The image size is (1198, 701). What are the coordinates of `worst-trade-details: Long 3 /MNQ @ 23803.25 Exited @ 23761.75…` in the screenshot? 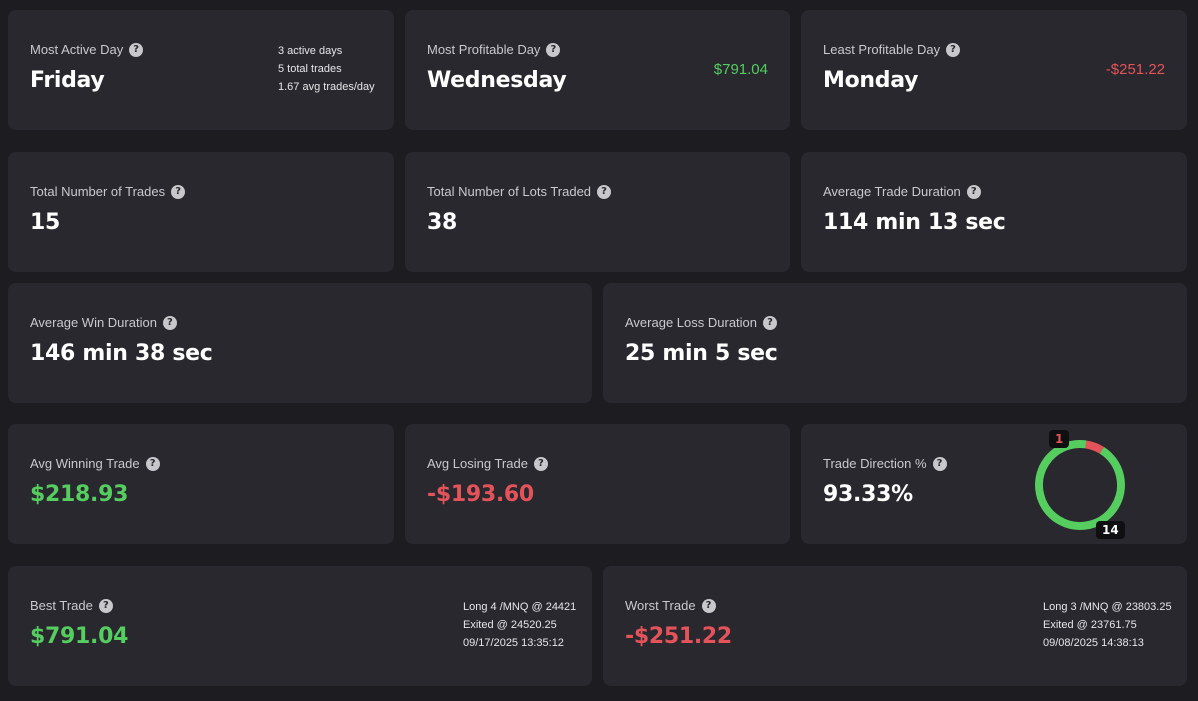 It's located at (1107, 625).